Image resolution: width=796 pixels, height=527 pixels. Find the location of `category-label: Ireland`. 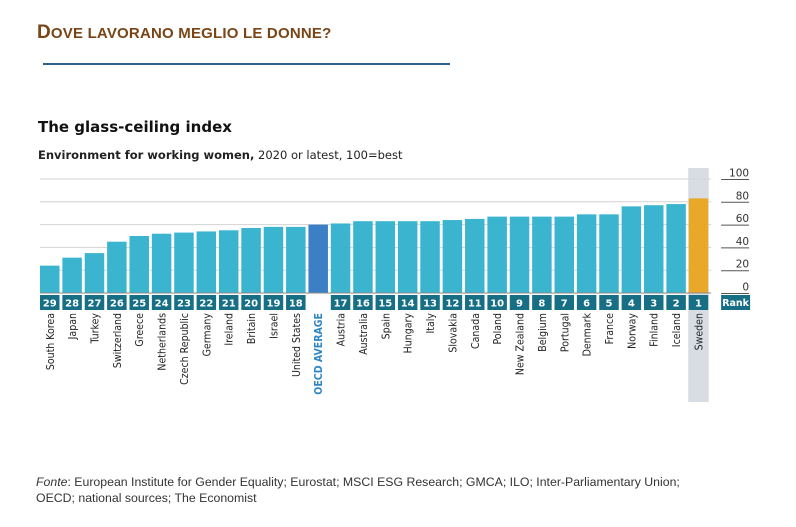

category-label: Ireland is located at coordinates (230, 329).